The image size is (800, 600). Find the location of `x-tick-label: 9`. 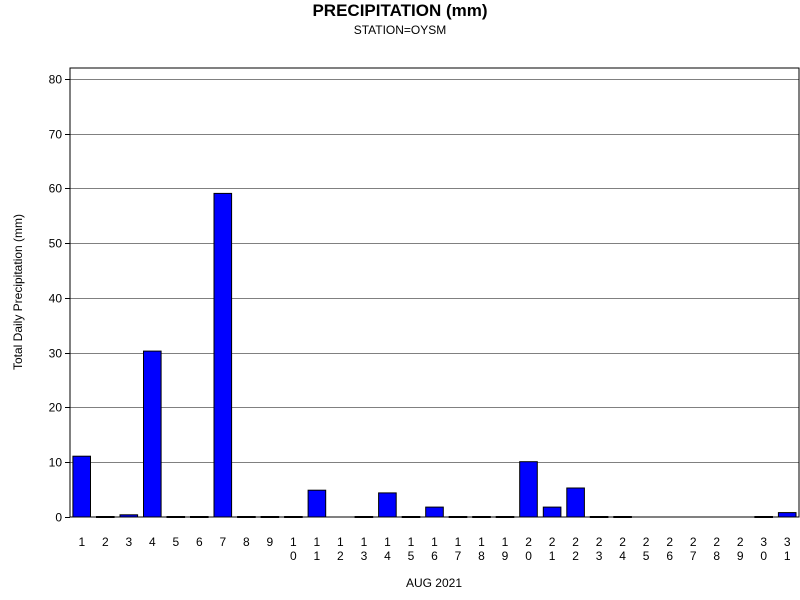

x-tick-label: 9 is located at coordinates (270, 542).